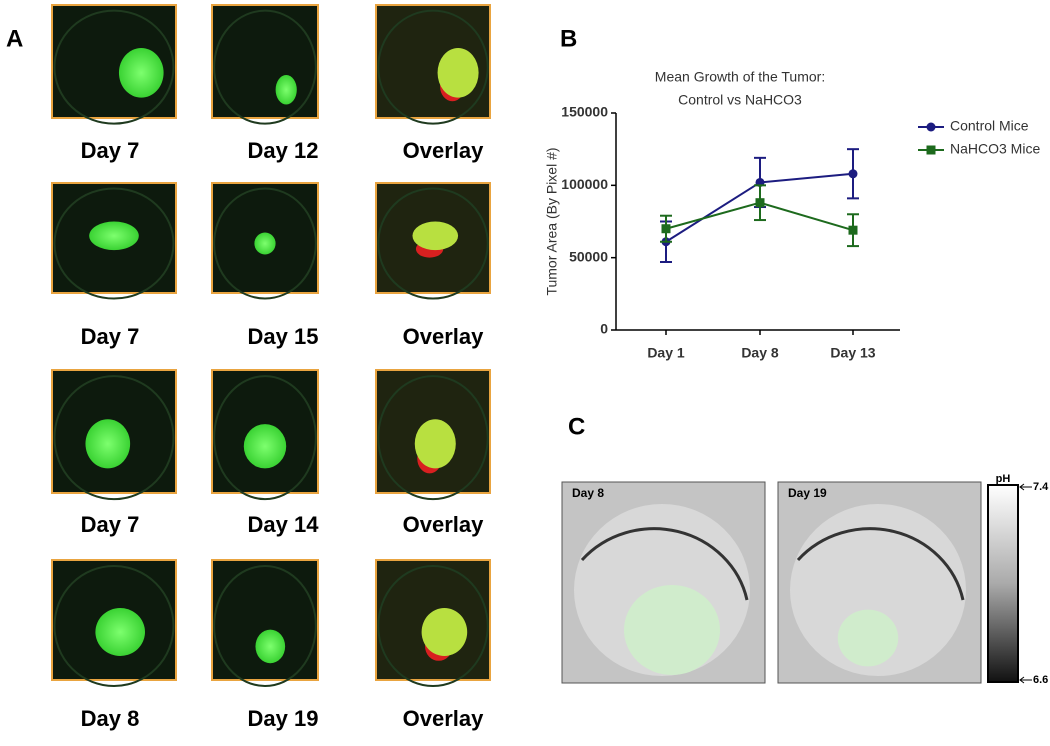 This screenshot has width=1050, height=746. I want to click on ph-image: Day 19, so click(879, 582).